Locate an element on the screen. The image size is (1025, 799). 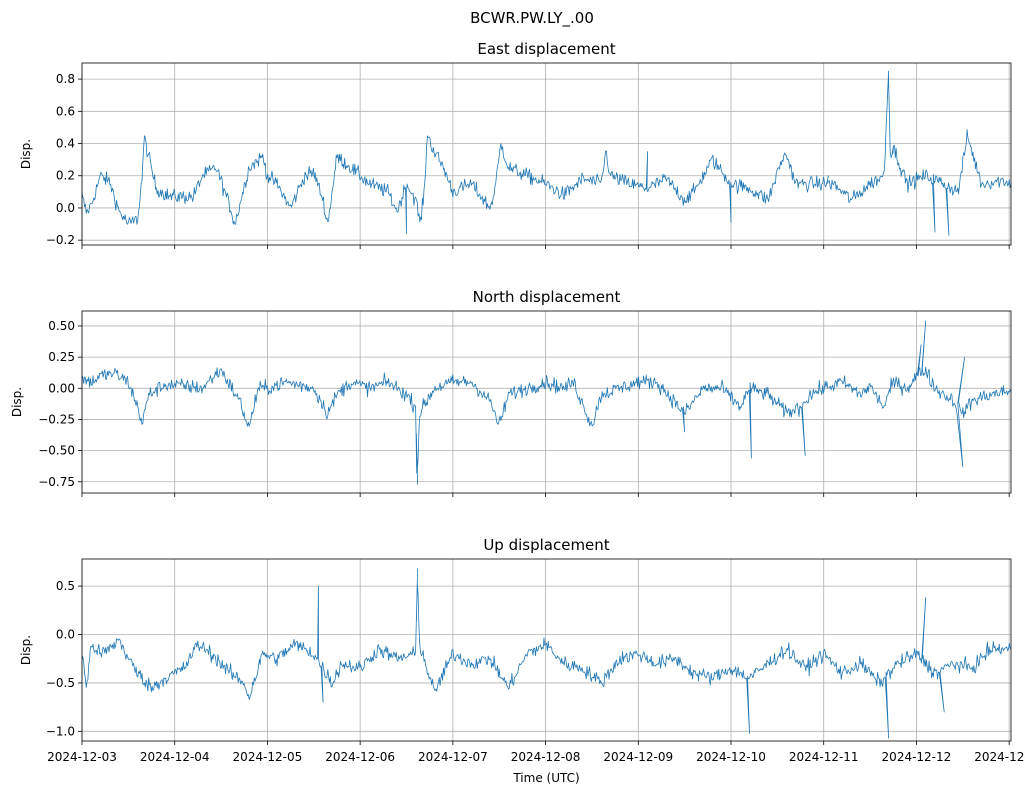
xtick-label: 2024-12-12 is located at coordinates (917, 757).